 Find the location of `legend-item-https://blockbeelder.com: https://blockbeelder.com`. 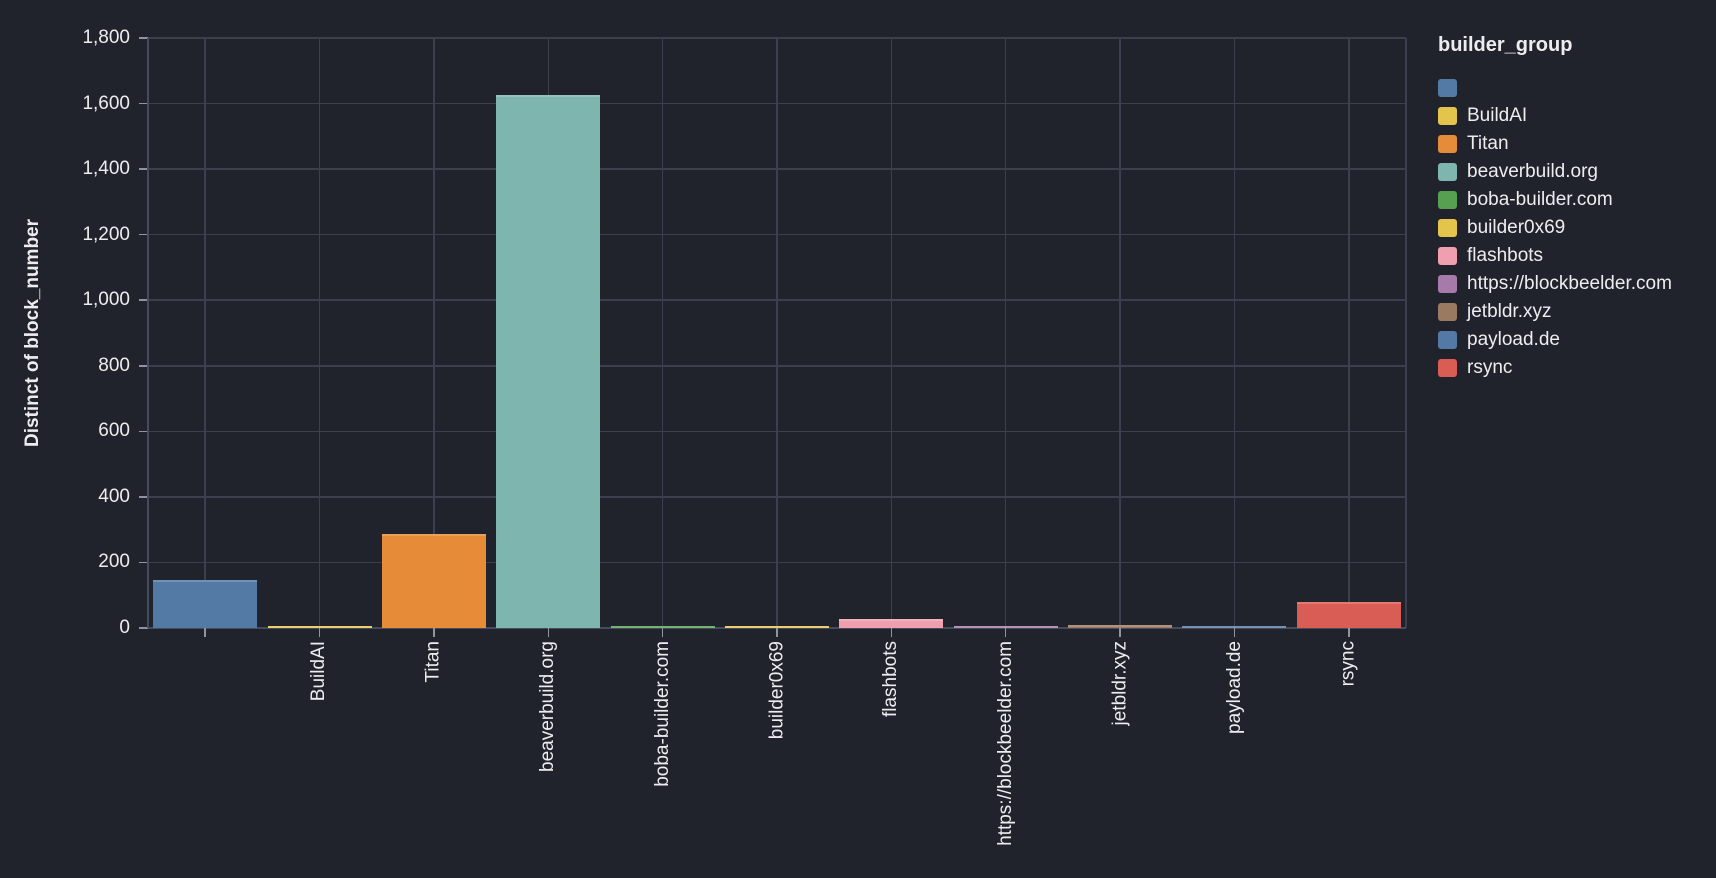

legend-item-https://blockbeelder.com: https://blockbeelder.com is located at coordinates (1555, 283).